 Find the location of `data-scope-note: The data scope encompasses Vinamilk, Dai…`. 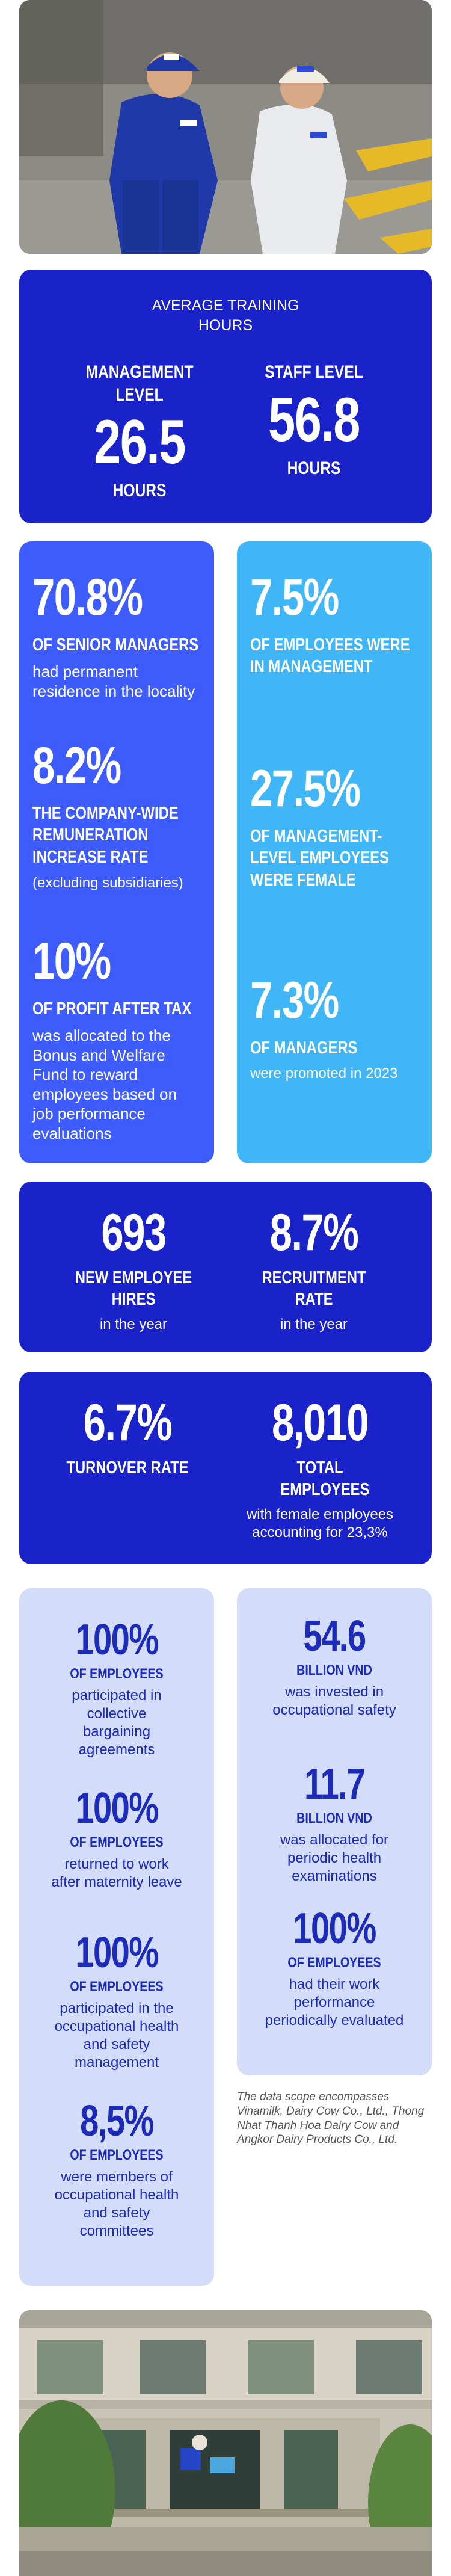

data-scope-note: The data scope encompasses Vinamilk, Dai… is located at coordinates (331, 2118).